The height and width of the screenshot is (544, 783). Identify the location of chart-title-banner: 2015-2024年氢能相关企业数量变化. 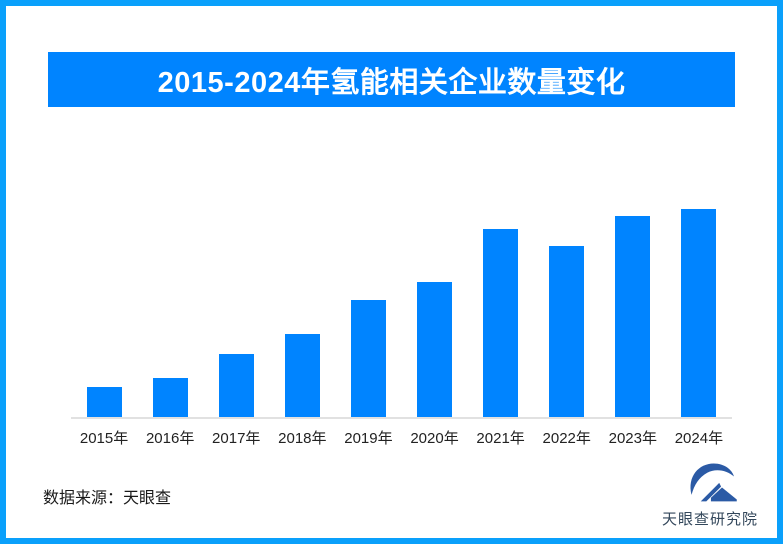
(391, 79).